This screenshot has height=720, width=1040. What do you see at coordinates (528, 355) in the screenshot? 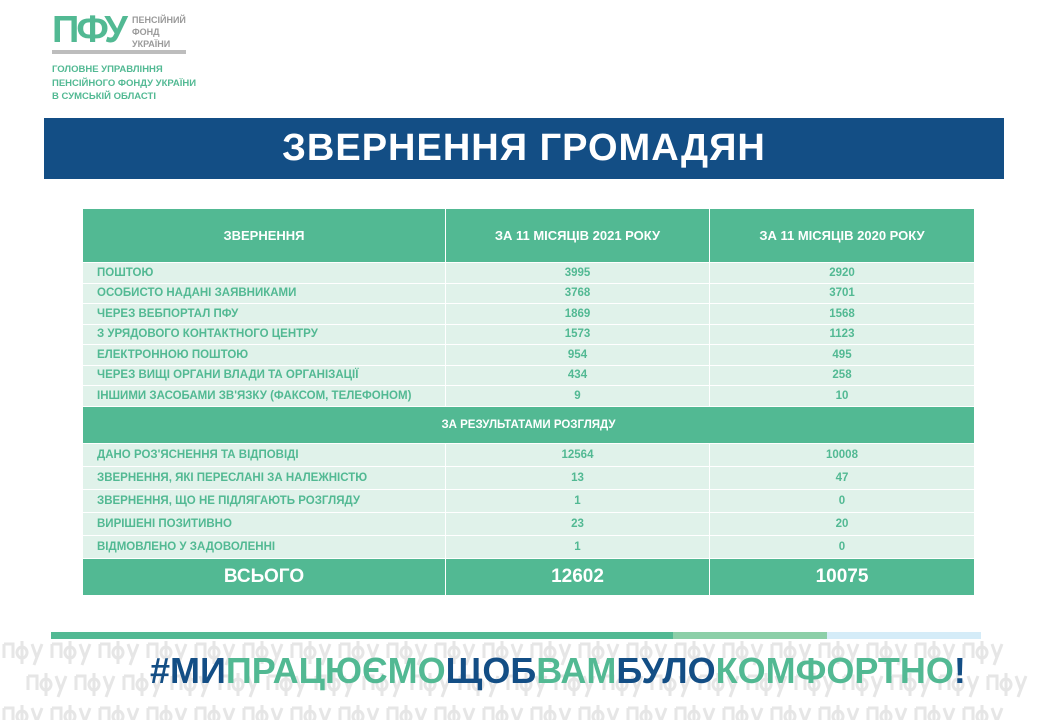
I see `table-row: ЕЛЕКТРОННОЮ ПОШТОЮ 954 495` at bounding box center [528, 355].